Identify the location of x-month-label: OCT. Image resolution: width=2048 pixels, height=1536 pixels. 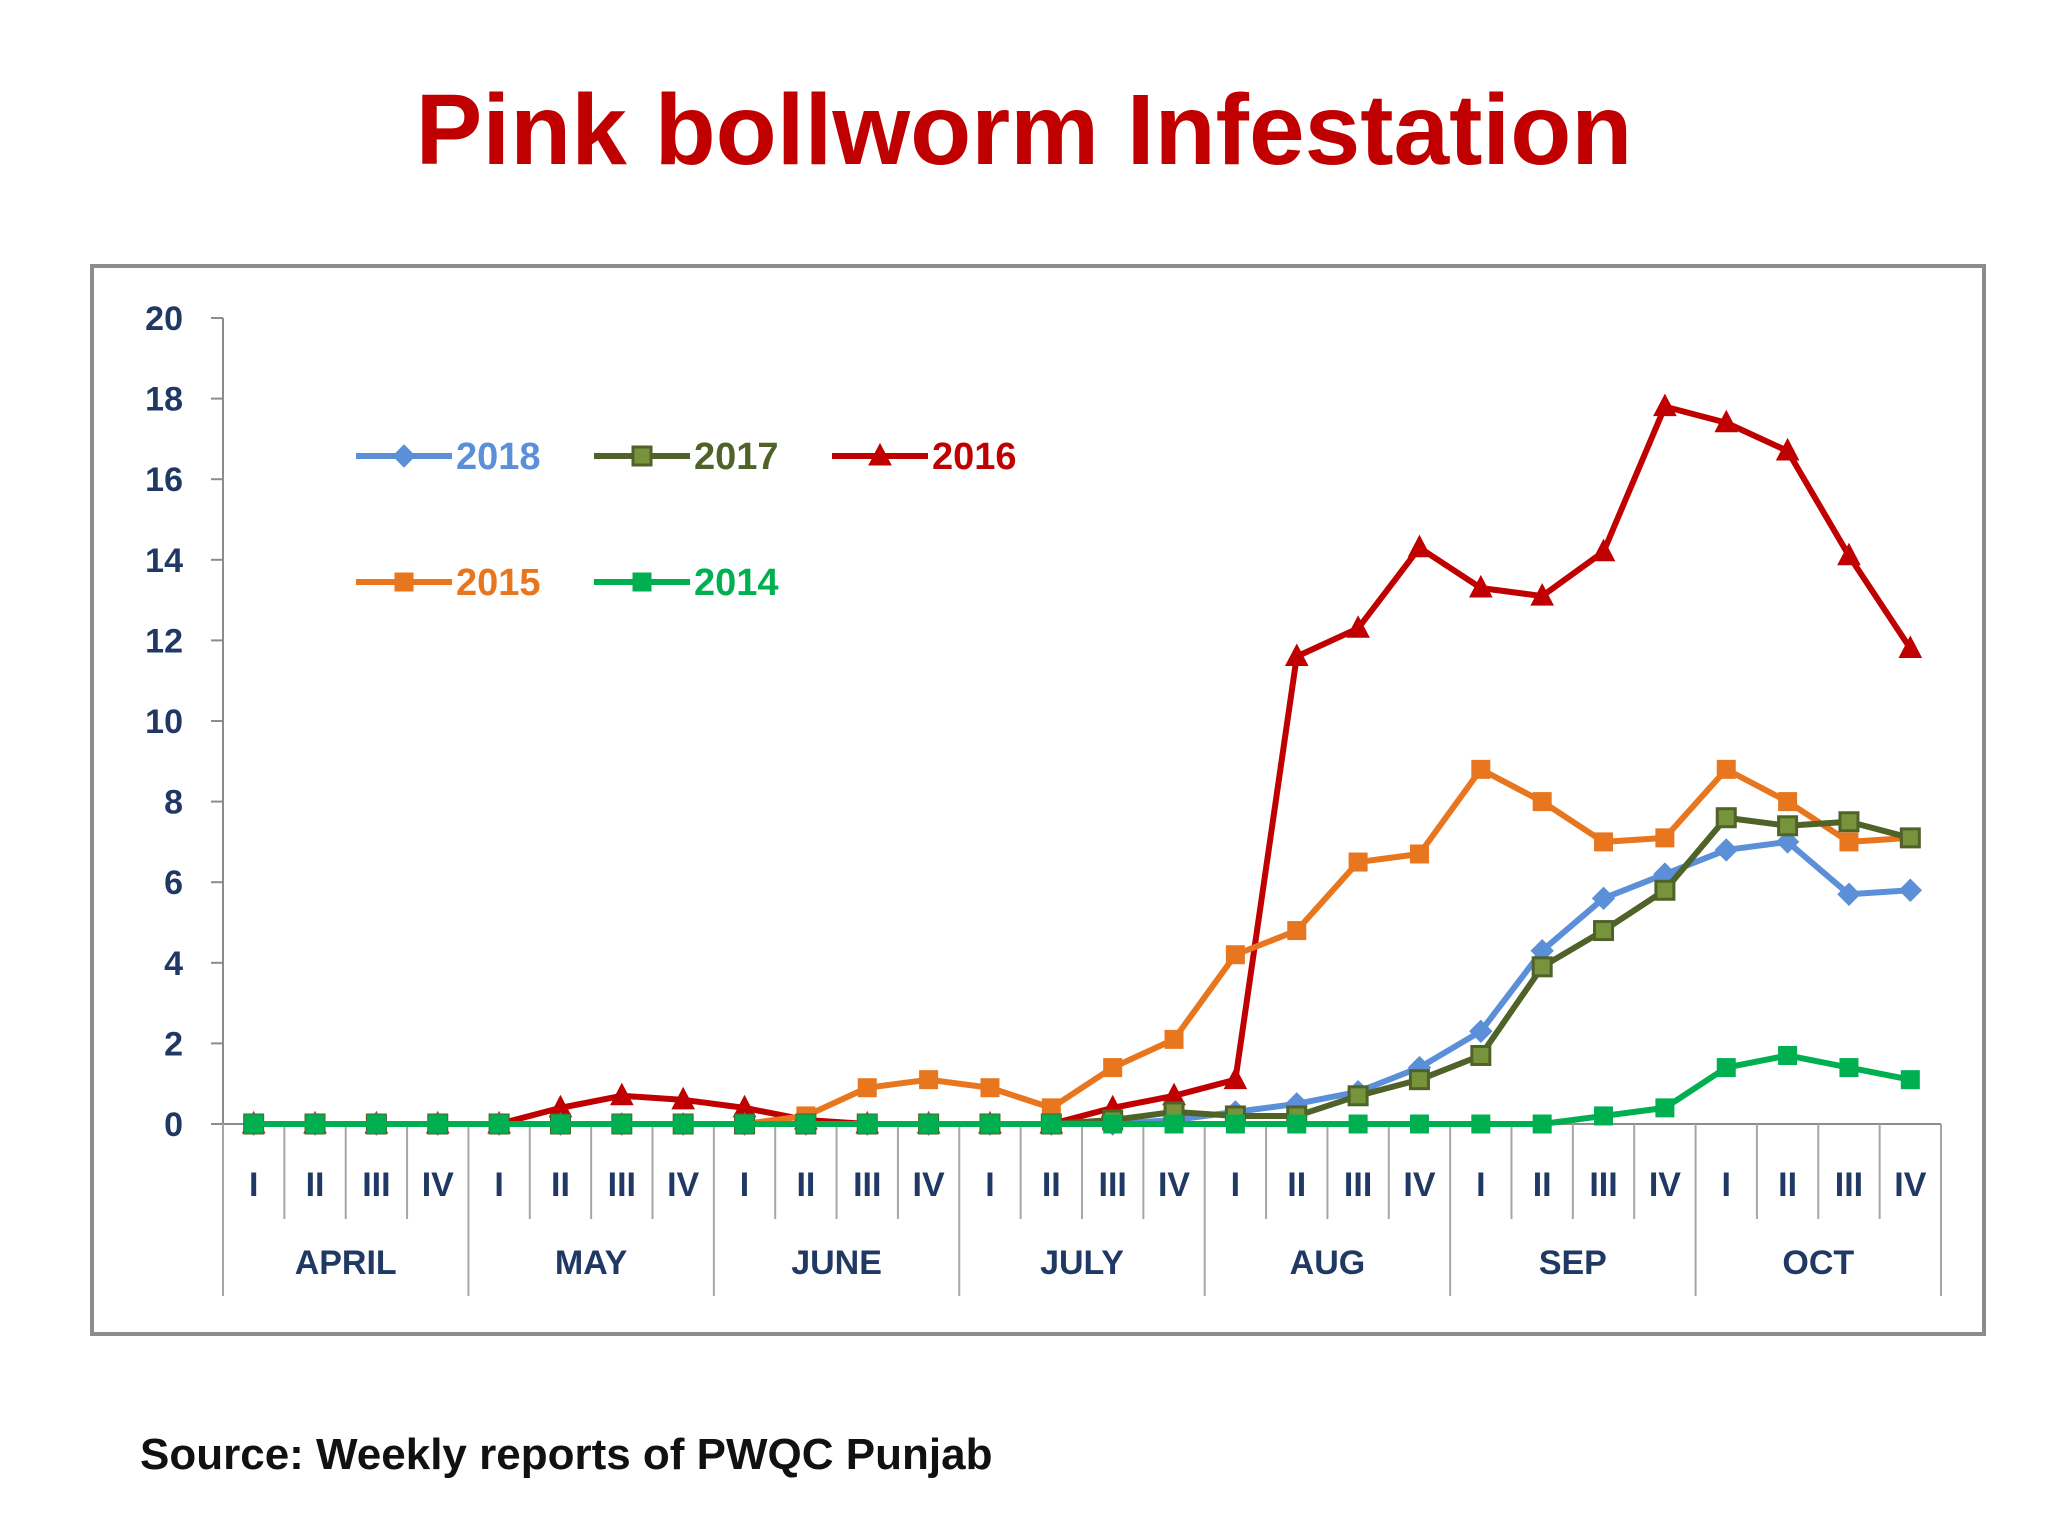
(1818, 1263).